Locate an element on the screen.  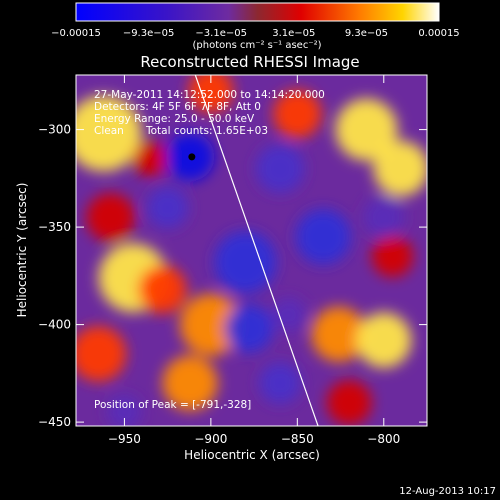
colorbar-tick-label: −9.3e−05 is located at coordinates (149, 33).